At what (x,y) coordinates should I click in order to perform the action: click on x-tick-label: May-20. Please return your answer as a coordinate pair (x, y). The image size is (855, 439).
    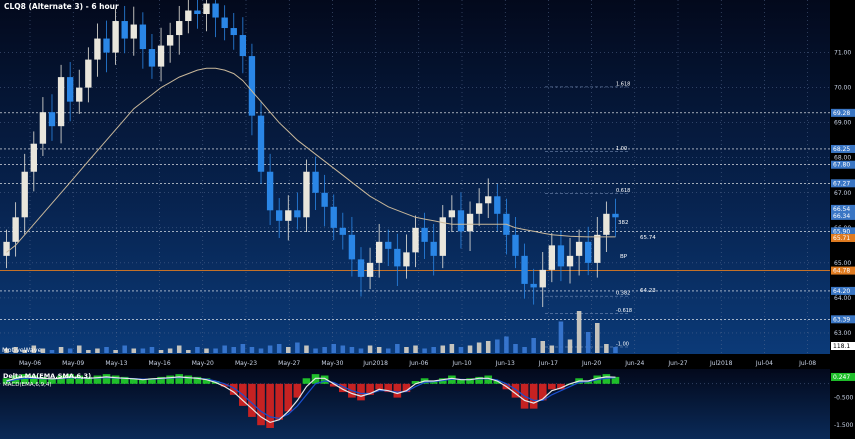
    Looking at the image, I should click on (203, 363).